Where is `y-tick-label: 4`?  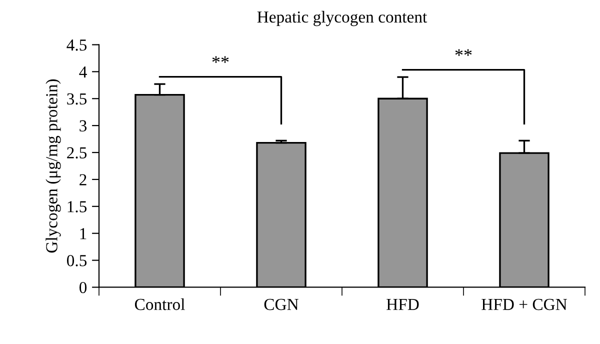
y-tick-label: 4 is located at coordinates (83, 72).